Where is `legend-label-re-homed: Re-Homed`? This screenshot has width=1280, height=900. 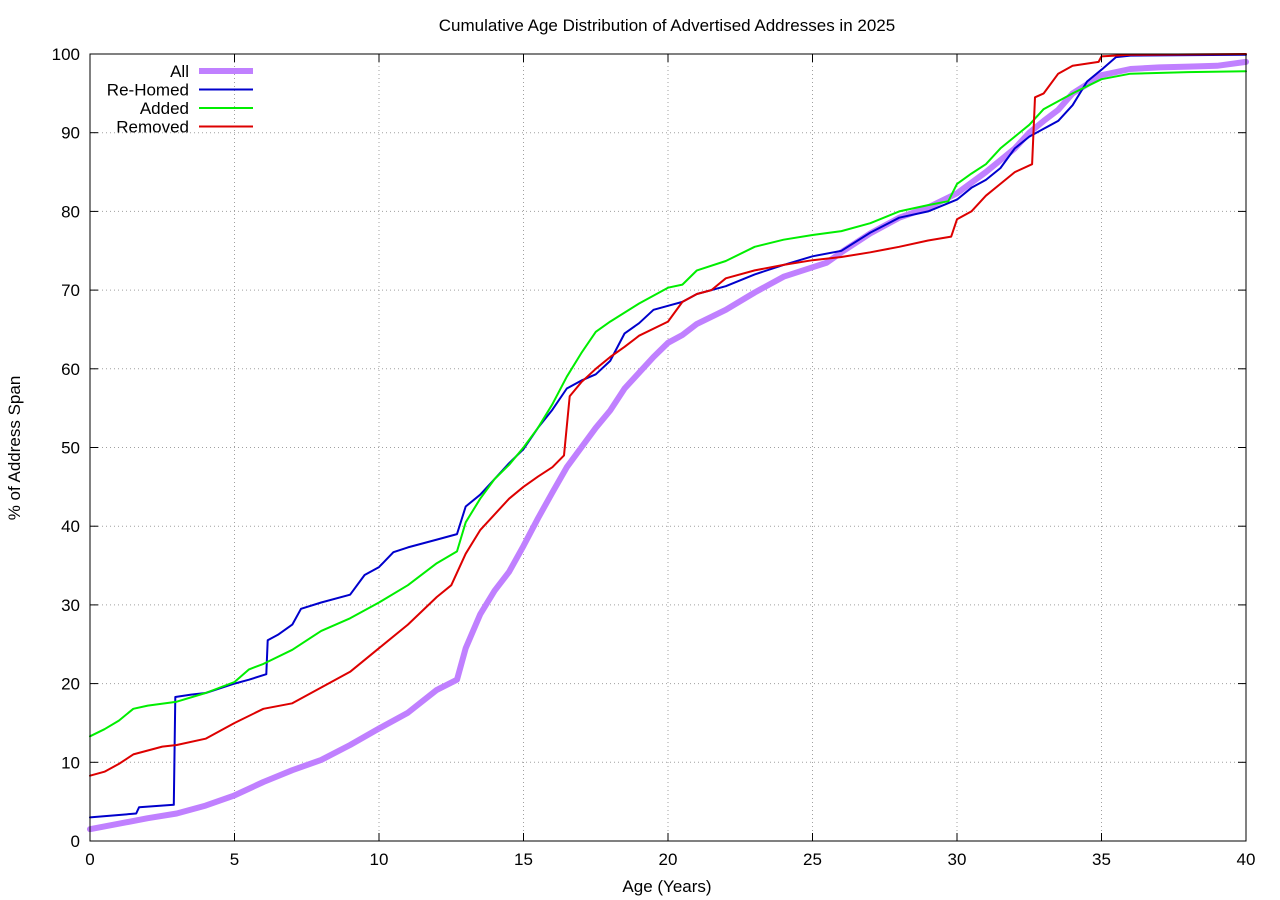
legend-label-re-homed: Re-Homed is located at coordinates (148, 90).